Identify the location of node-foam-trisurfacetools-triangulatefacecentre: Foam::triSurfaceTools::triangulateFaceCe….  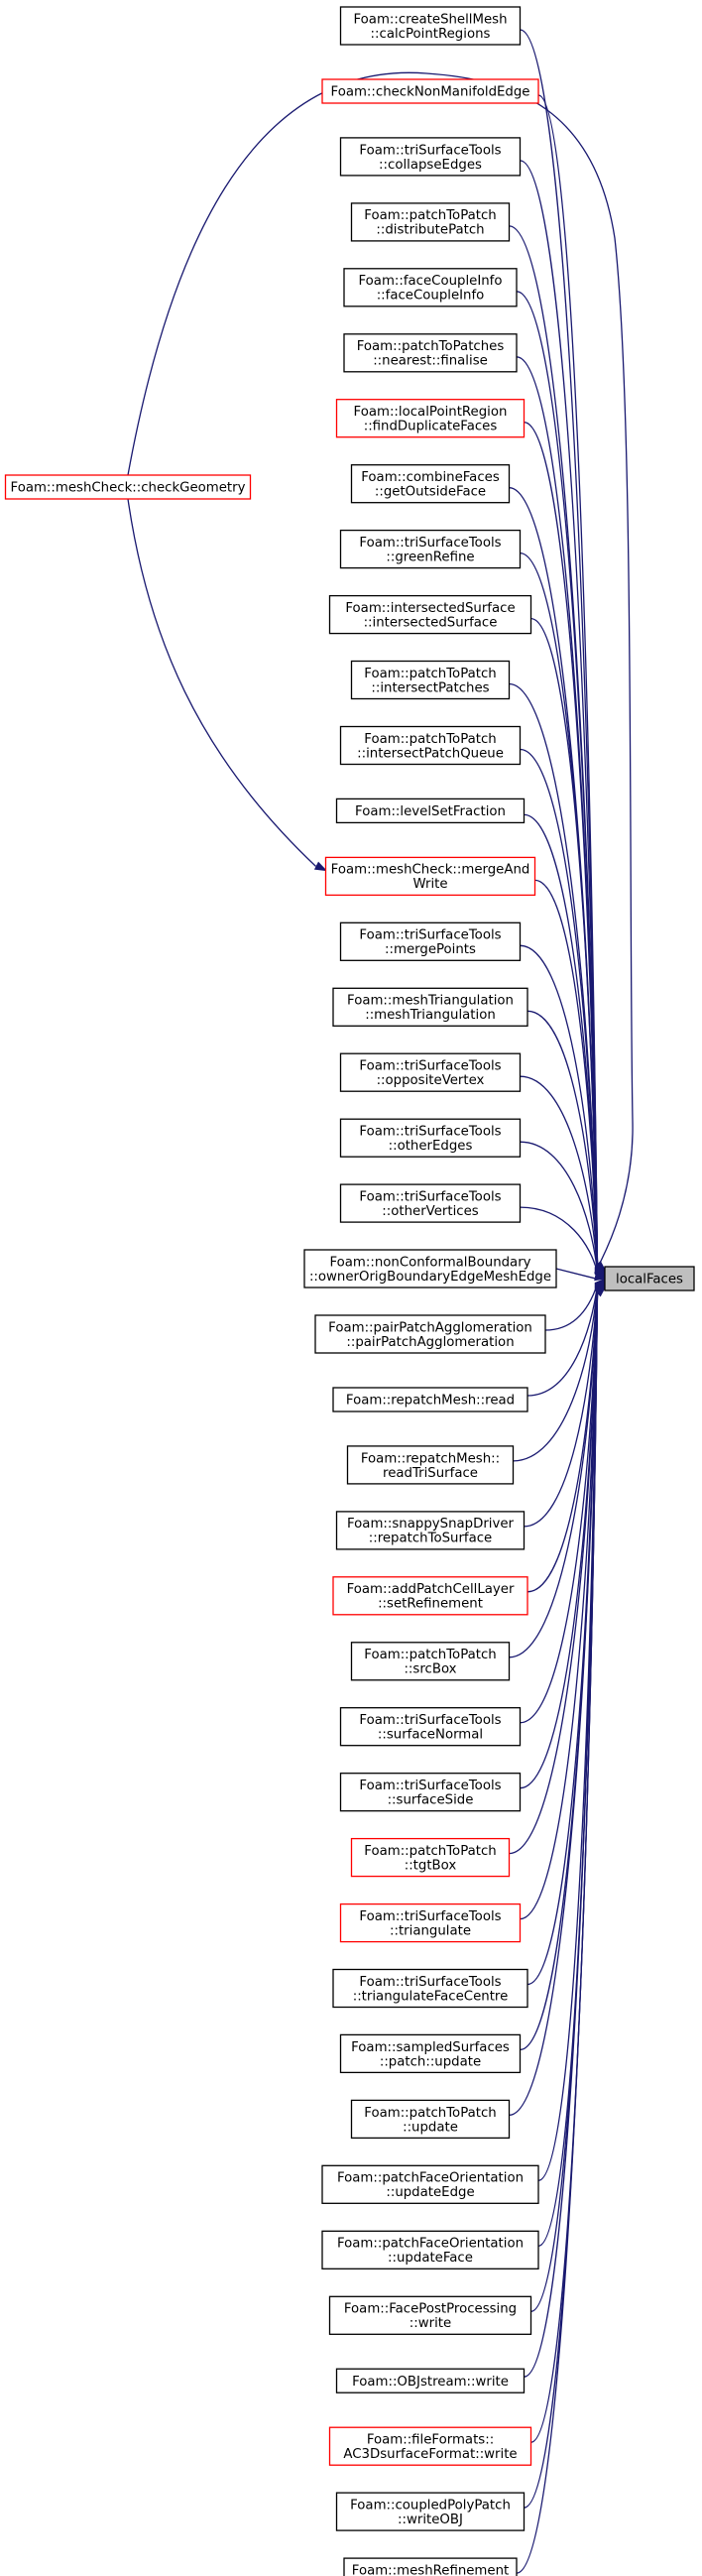
(430, 1988).